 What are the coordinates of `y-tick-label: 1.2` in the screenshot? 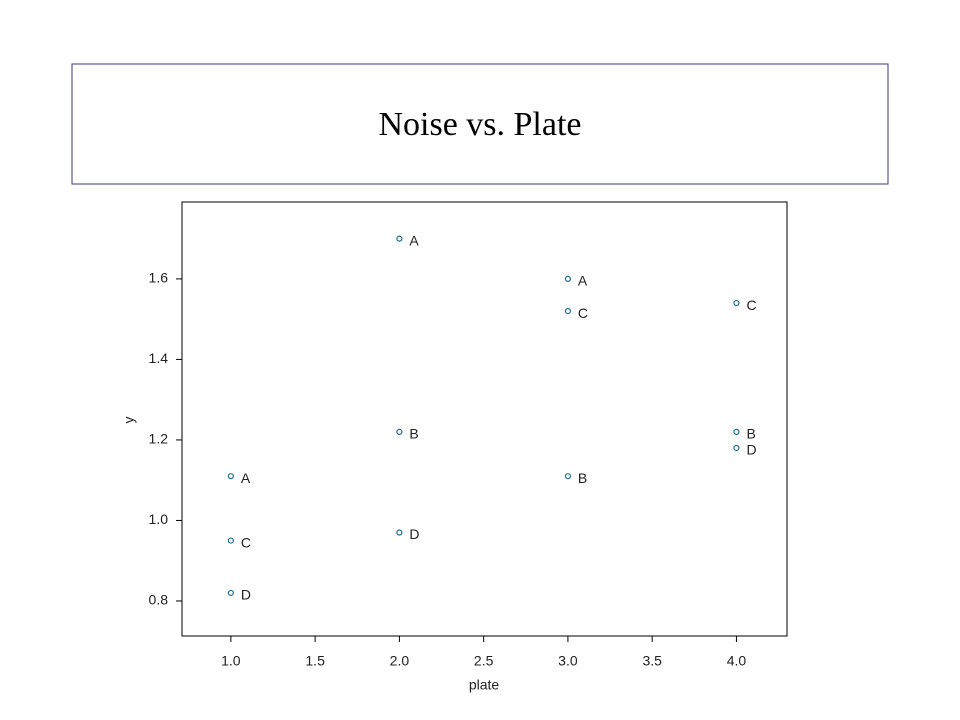 It's located at (159, 439).